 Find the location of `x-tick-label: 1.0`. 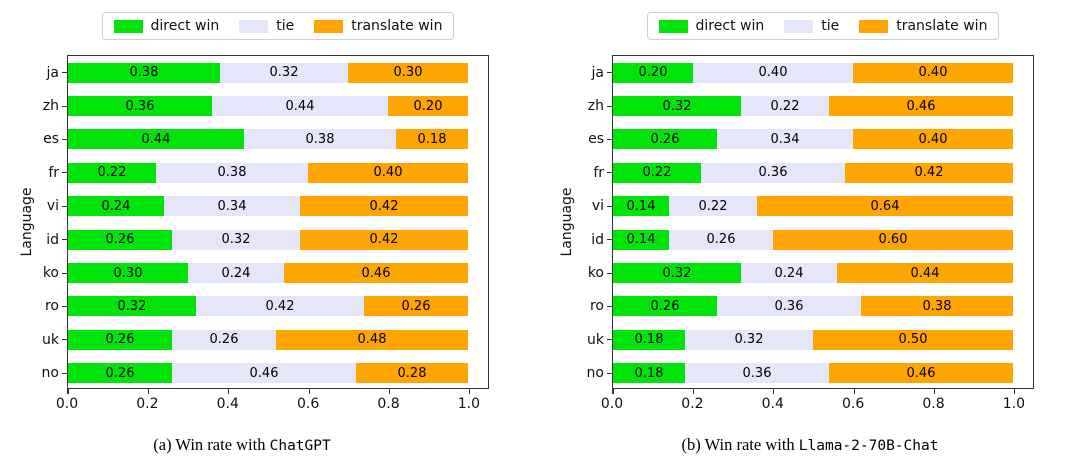

x-tick-label: 1.0 is located at coordinates (469, 404).